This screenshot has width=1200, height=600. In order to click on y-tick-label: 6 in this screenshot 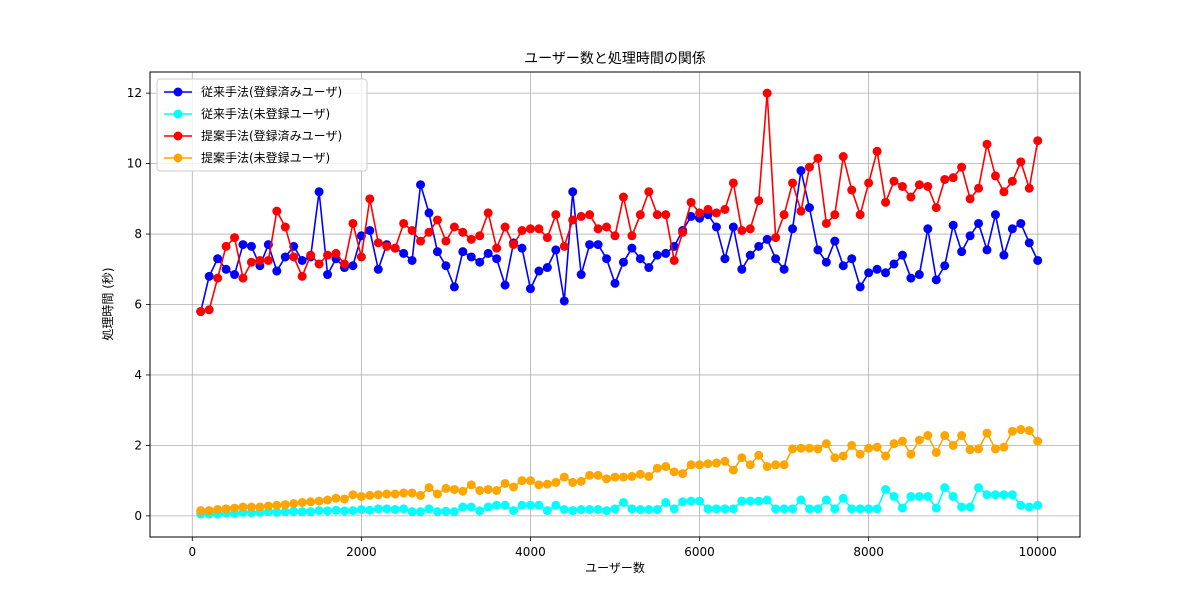, I will do `click(138, 305)`.